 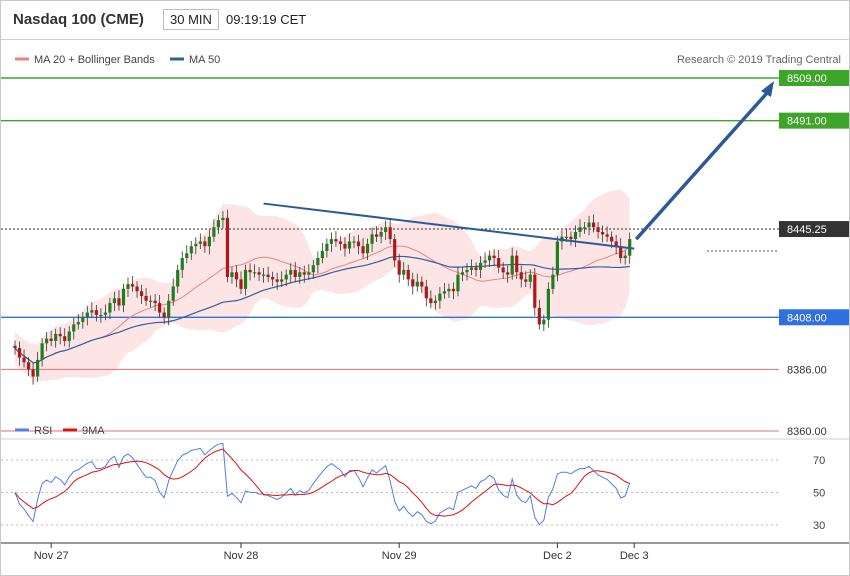 I want to click on instrument-title: Nasdaq 100 (CME), so click(x=78, y=19).